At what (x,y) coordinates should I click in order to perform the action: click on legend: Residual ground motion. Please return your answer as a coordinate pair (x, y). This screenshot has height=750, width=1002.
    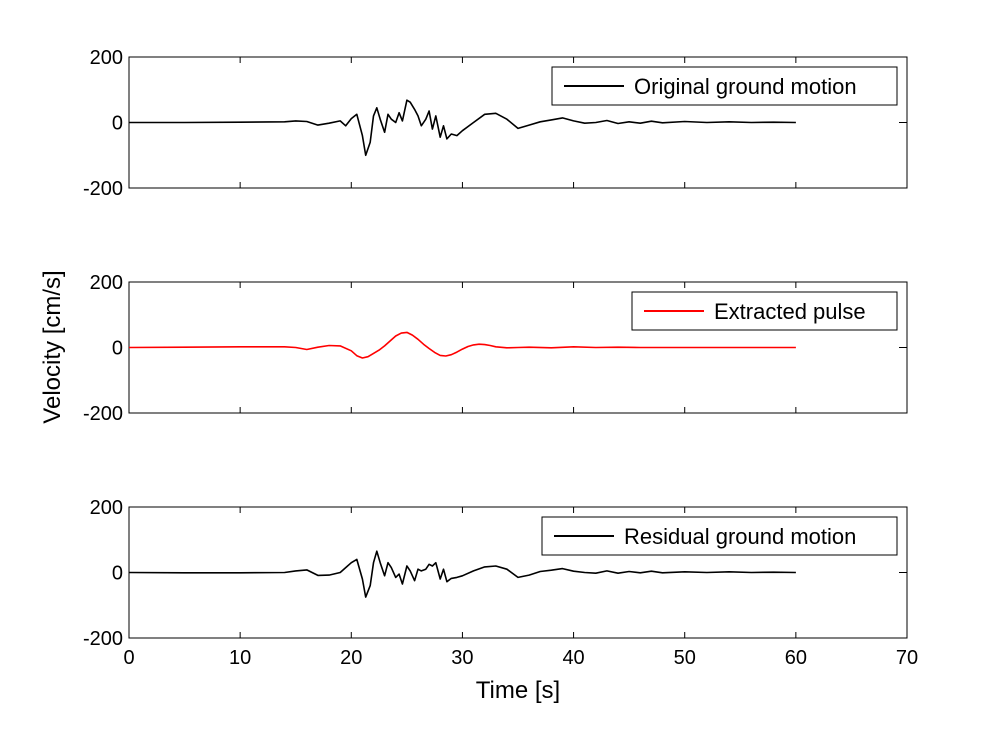
    Looking at the image, I should click on (719, 536).